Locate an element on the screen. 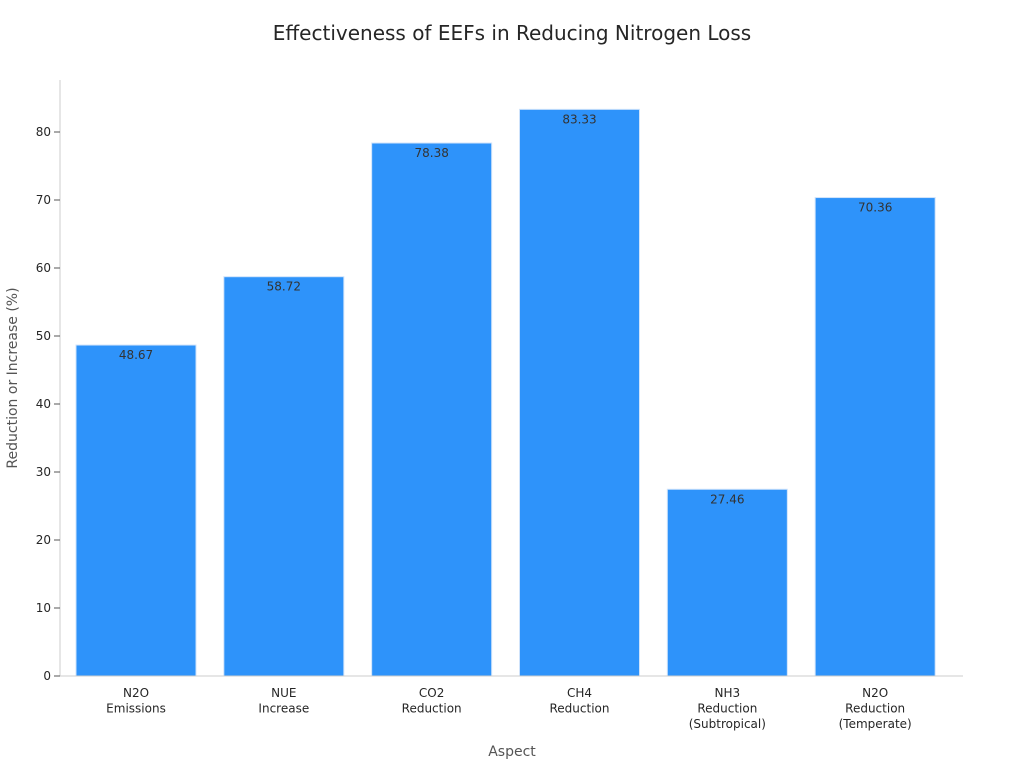 The image size is (1024, 772). x-tick-label: N2O Emissions is located at coordinates (136, 701).